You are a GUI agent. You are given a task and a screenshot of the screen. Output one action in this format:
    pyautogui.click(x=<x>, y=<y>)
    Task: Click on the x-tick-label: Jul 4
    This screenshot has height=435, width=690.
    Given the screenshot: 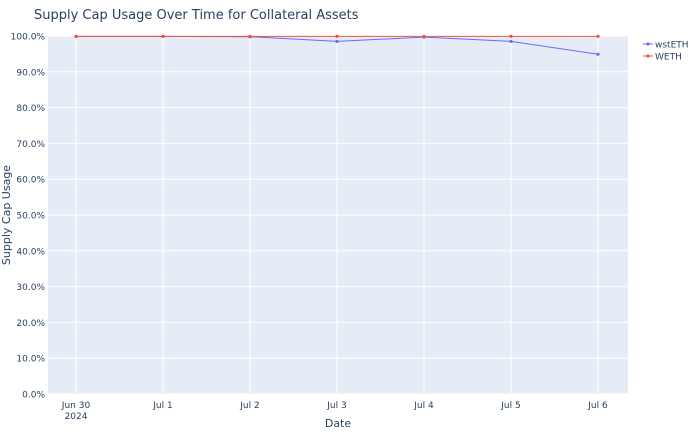 What is the action you would take?
    pyautogui.click(x=423, y=406)
    